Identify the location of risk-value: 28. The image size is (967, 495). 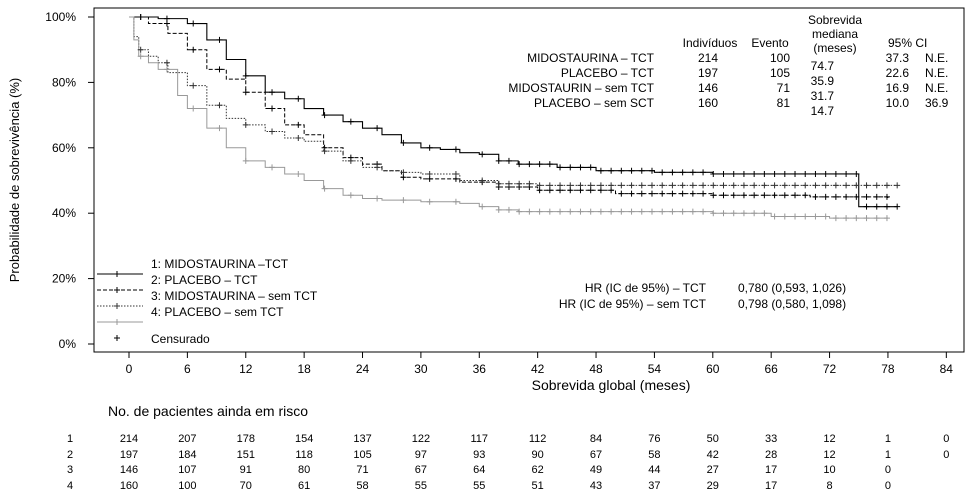
(771, 455).